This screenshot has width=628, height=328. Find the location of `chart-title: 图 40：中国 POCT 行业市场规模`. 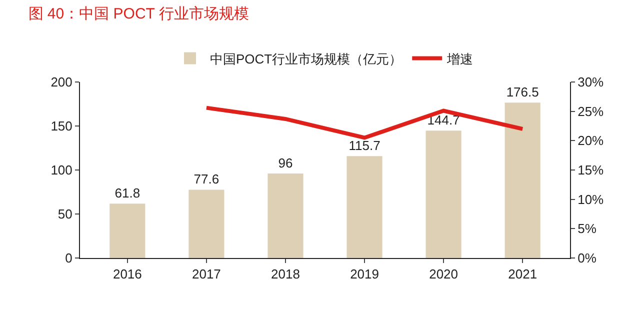

chart-title: 图 40：中国 POCT 行业市场规模 is located at coordinates (138, 14).